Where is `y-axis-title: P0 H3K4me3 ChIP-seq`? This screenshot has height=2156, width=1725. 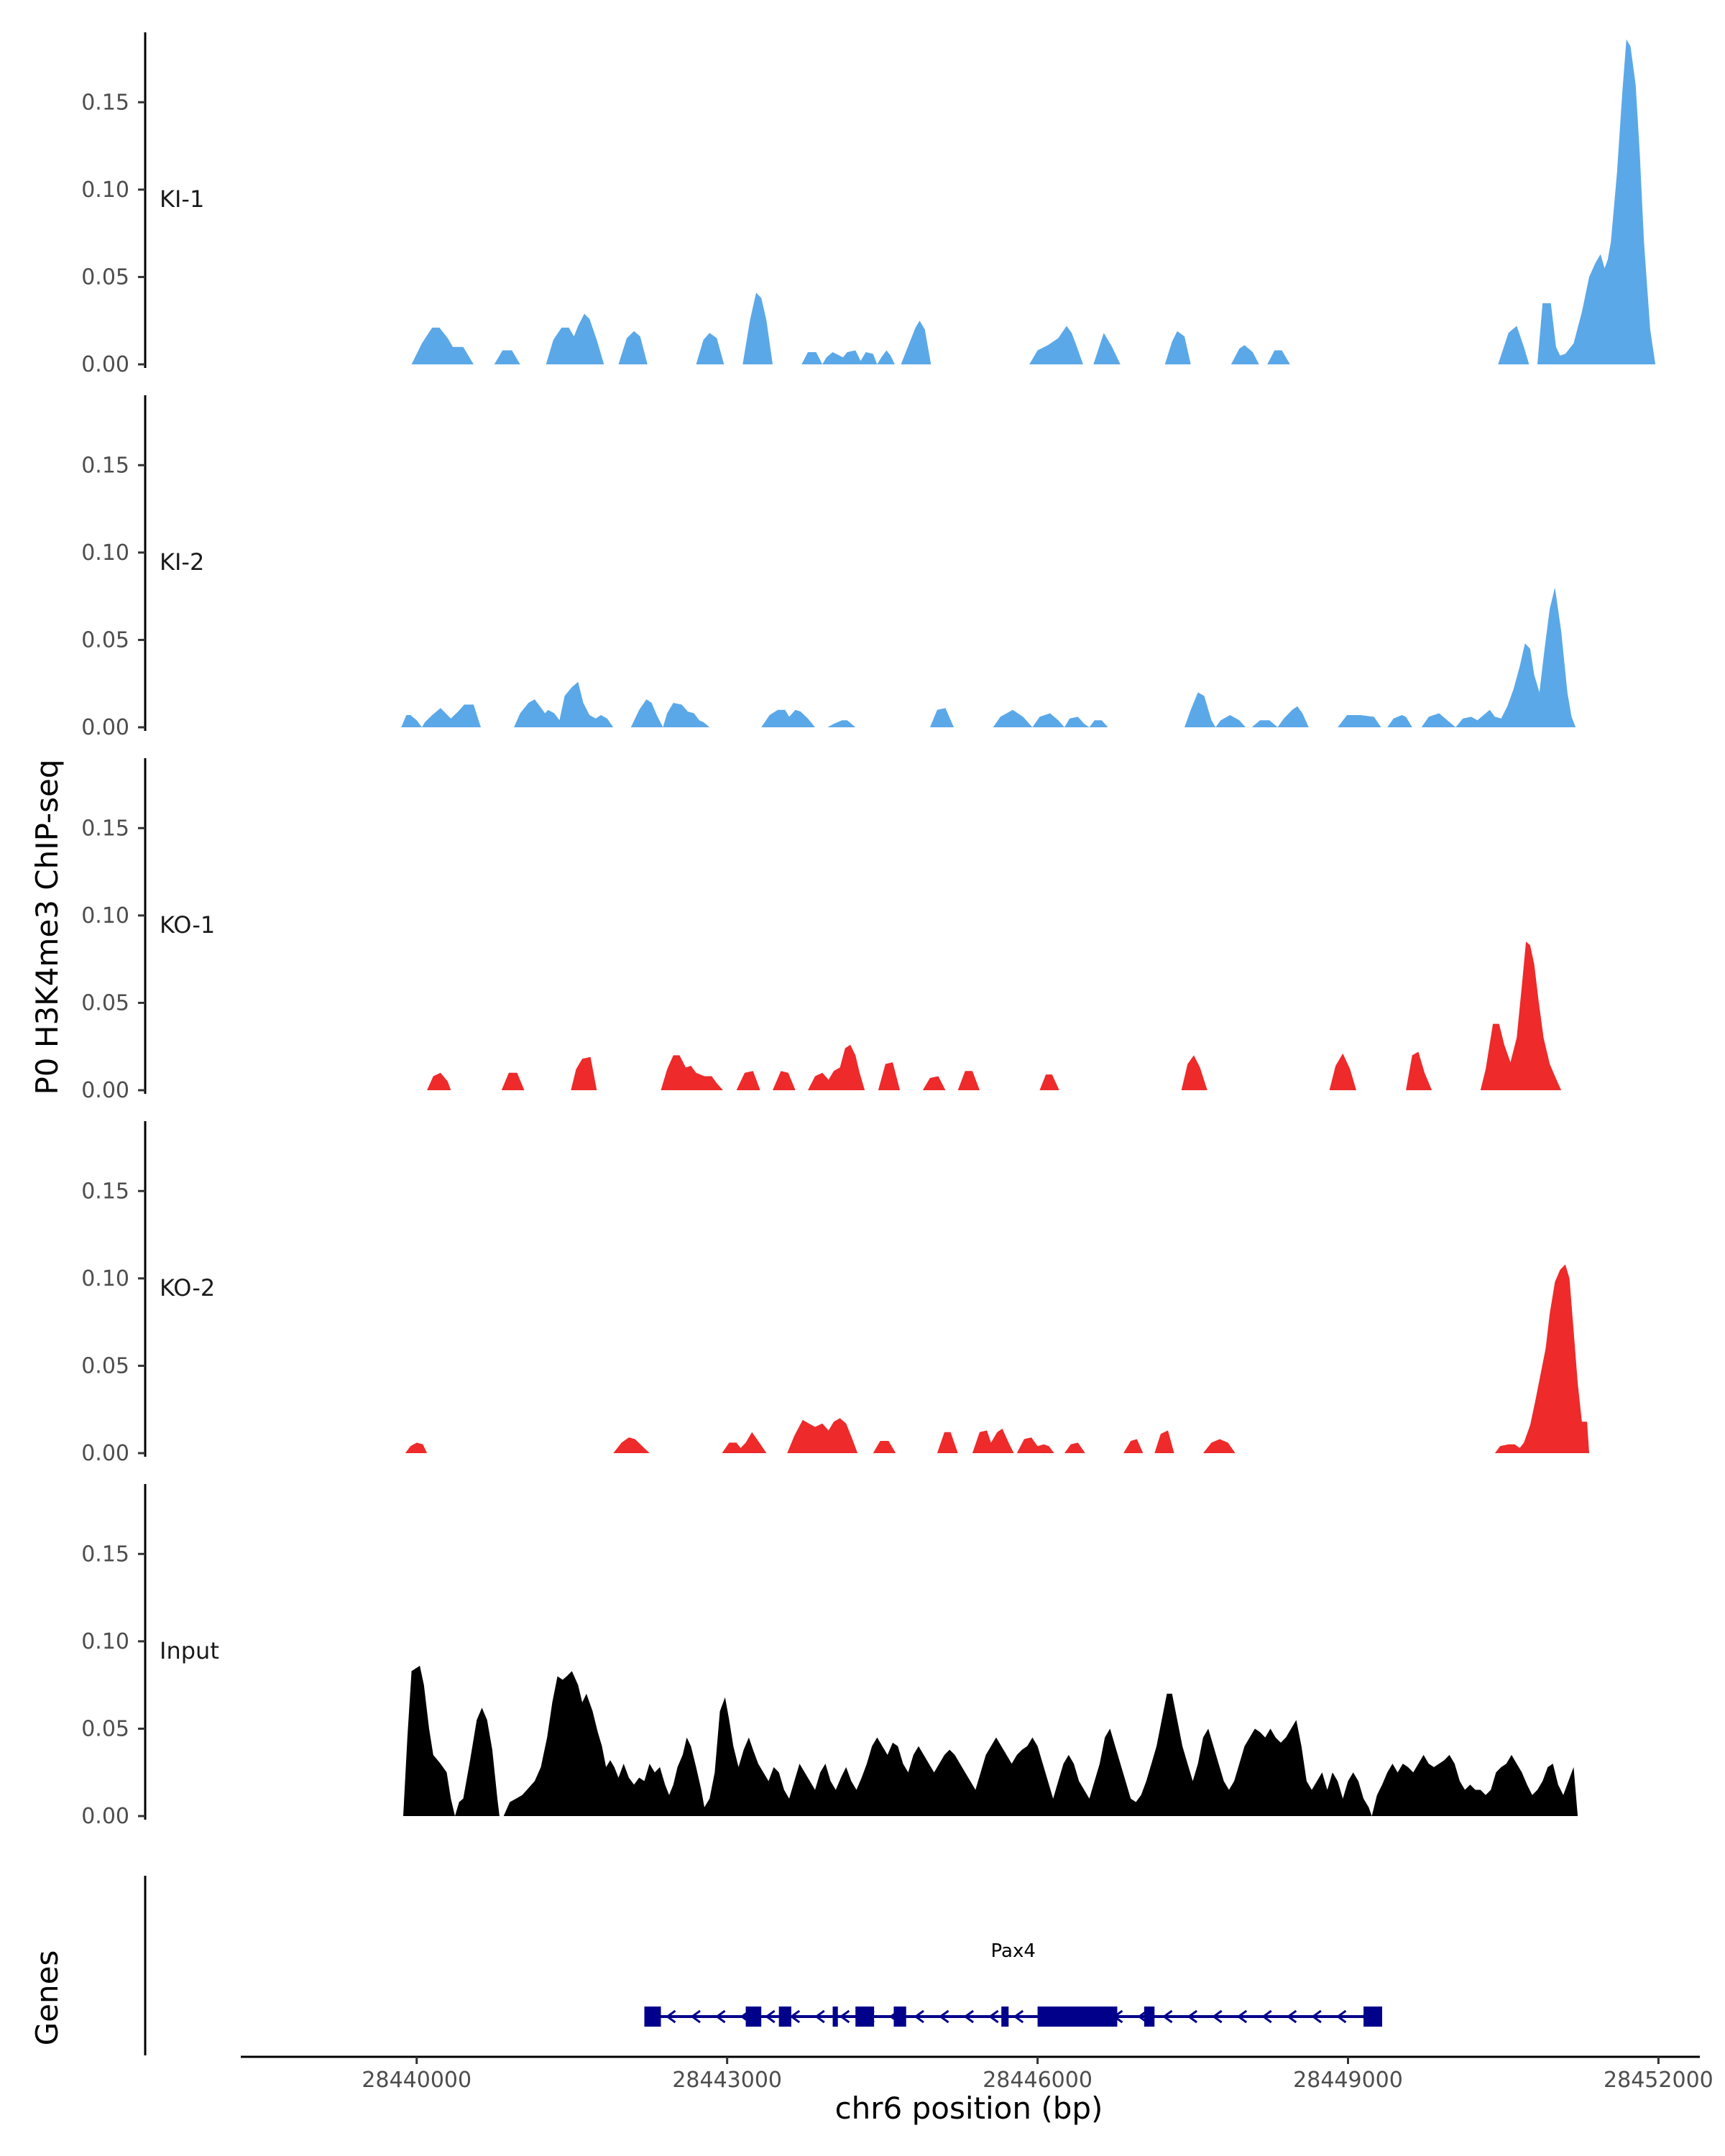
y-axis-title: P0 H3K4me3 ChIP-seq is located at coordinates (47, 927).